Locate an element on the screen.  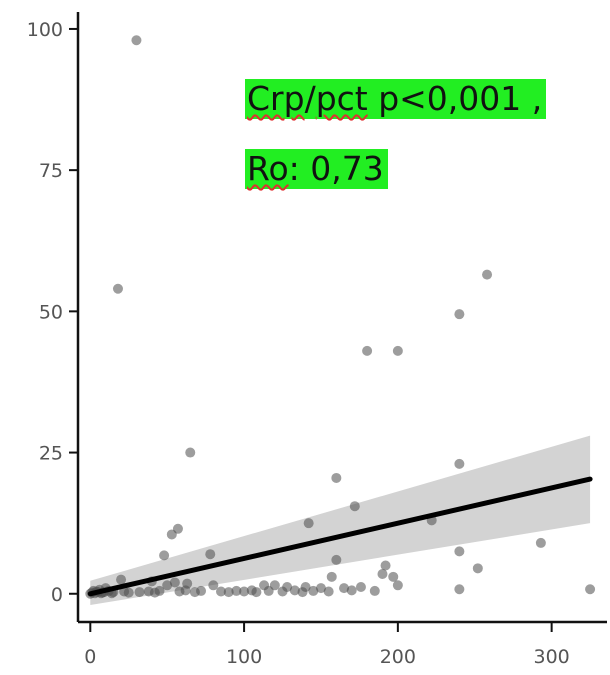
x-tick-label: 200 is located at coordinates (398, 657).